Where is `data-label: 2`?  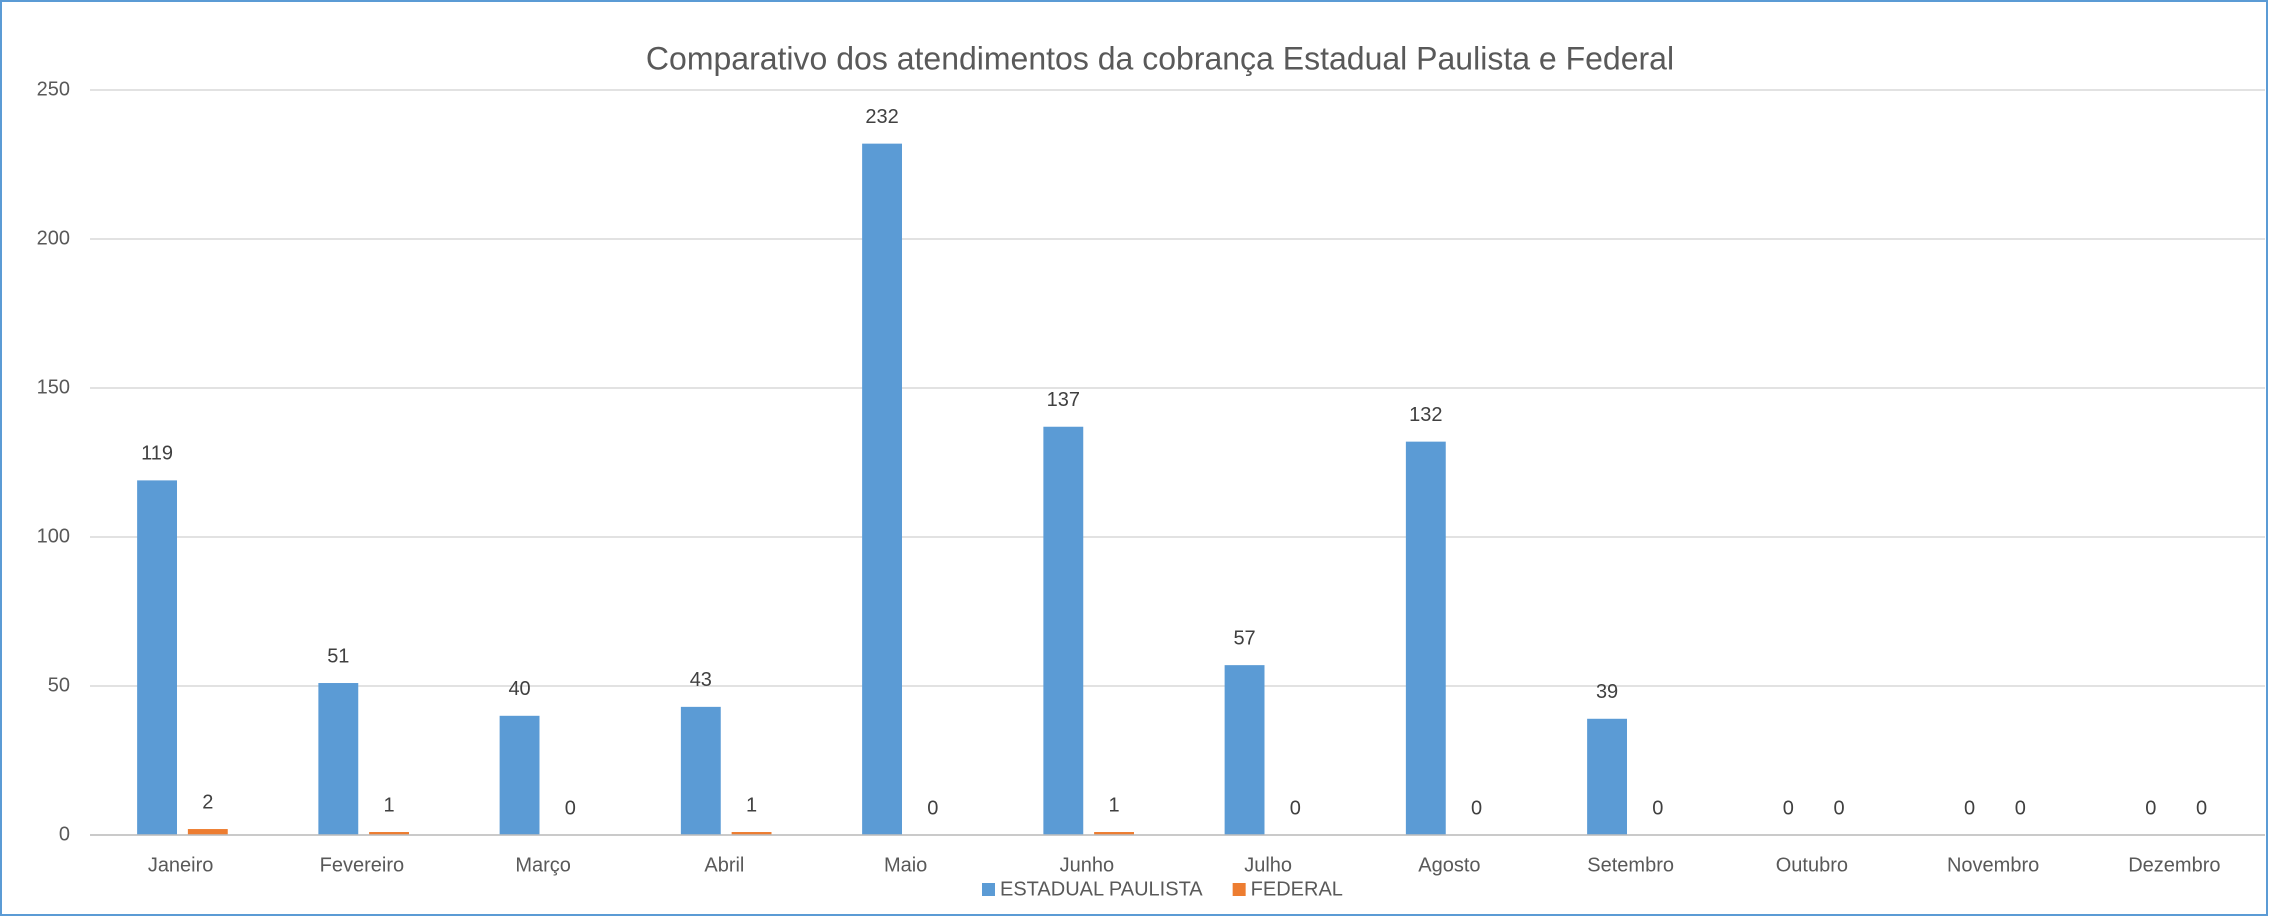 data-label: 2 is located at coordinates (207, 802).